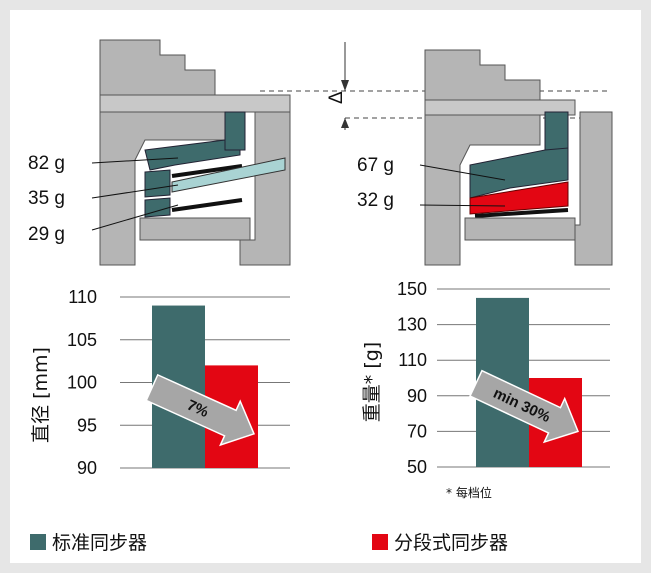  Describe the element at coordinates (372, 382) in the screenshot. I see `weight-chart-ylabel: 重量* [g]` at that location.